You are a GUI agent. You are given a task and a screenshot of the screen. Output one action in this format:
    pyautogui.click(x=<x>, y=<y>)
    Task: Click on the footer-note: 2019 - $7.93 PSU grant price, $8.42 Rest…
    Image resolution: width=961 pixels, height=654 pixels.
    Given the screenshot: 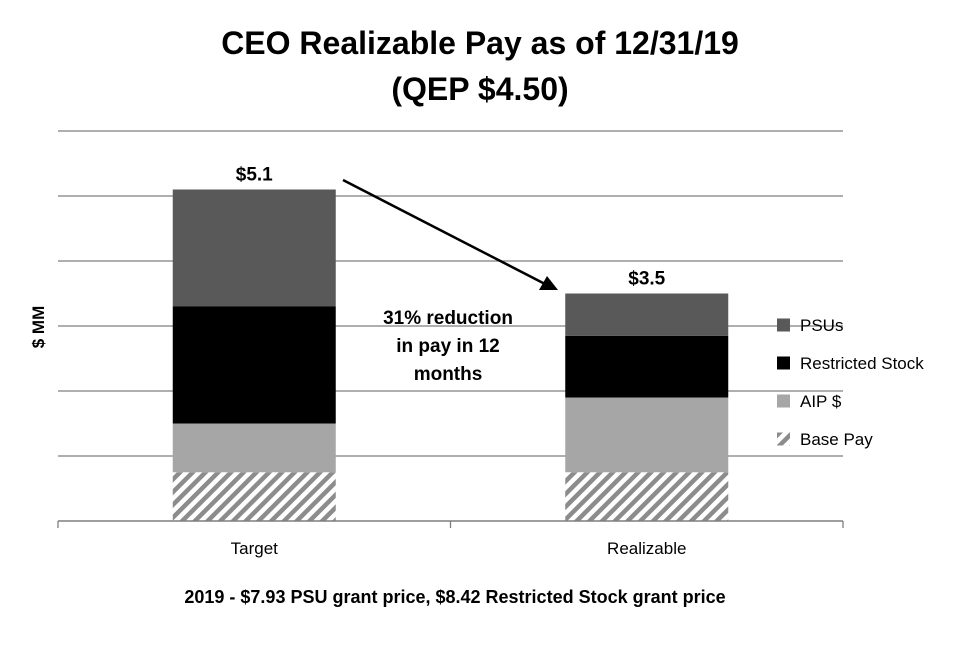 What is the action you would take?
    pyautogui.click(x=454, y=597)
    